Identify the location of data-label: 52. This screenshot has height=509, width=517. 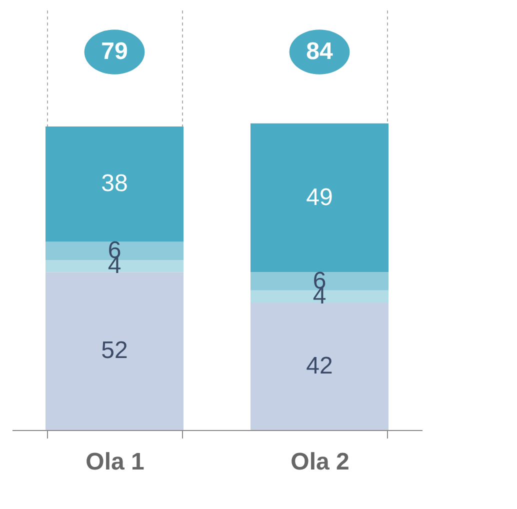
(114, 350).